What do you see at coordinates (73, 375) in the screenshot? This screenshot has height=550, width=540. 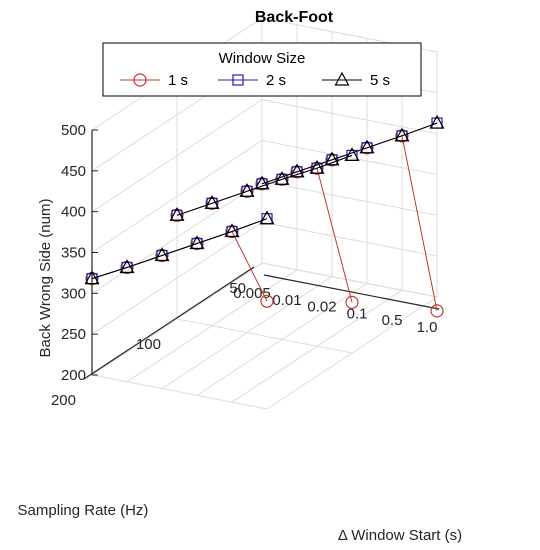 I see `z-tick-label: 200` at bounding box center [73, 375].